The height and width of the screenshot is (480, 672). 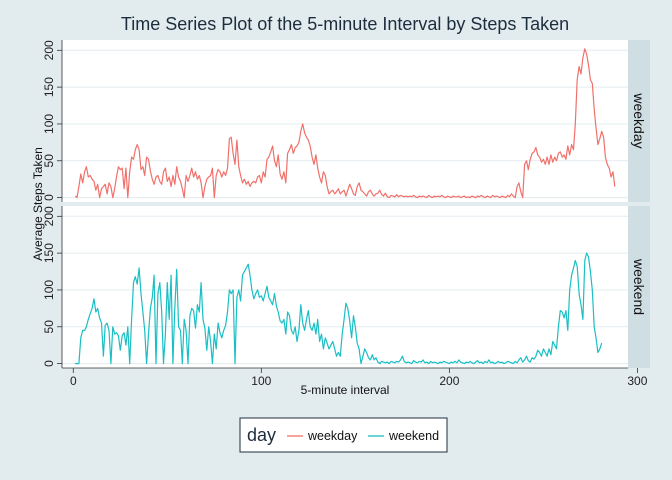 What do you see at coordinates (261, 435) in the screenshot?
I see `legend-title: day` at bounding box center [261, 435].